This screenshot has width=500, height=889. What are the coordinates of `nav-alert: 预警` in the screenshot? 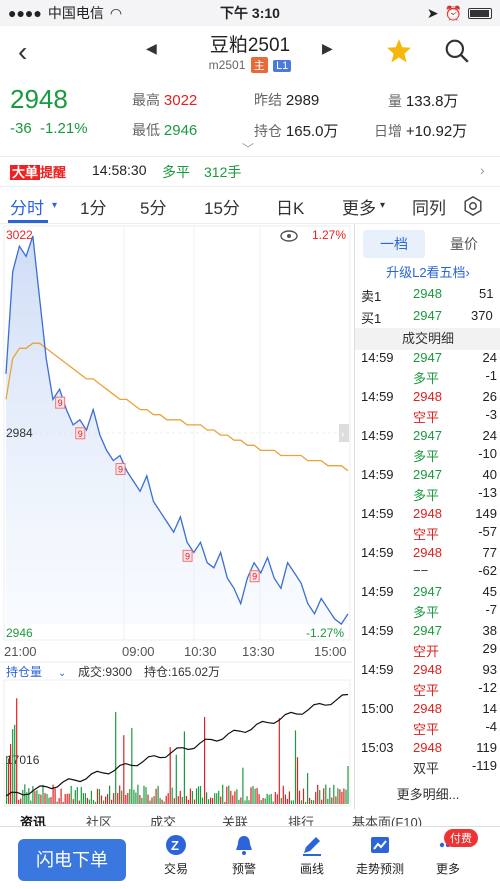 It's located at (244, 855).